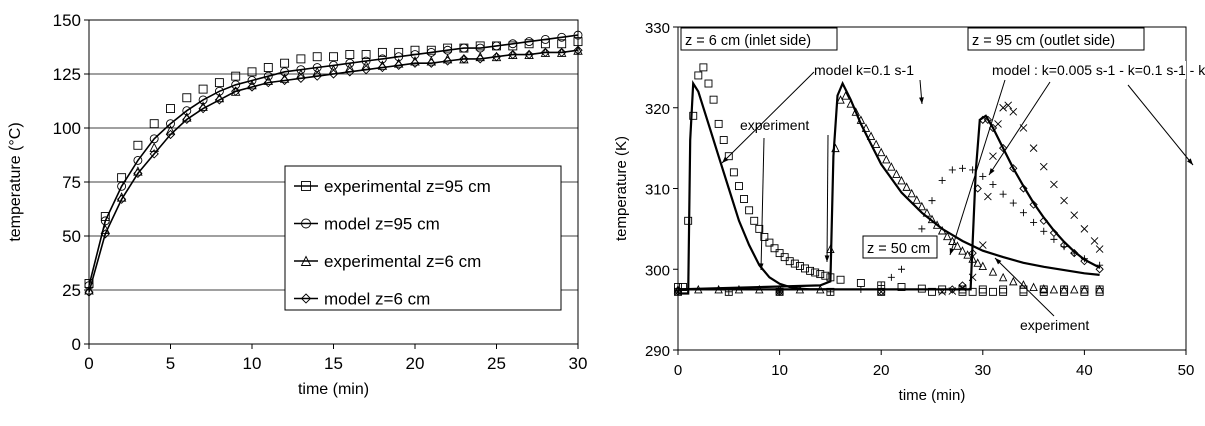 The image size is (1205, 426). Describe the element at coordinates (67, 74) in the screenshot. I see `y-tick-label: 125` at that location.